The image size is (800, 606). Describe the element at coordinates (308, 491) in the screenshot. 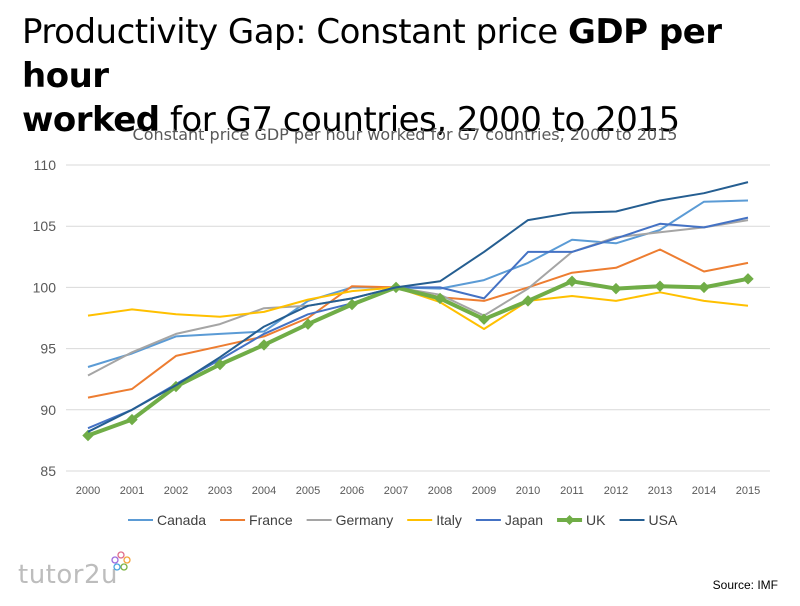

I see `x-tick-label: 2005` at that location.